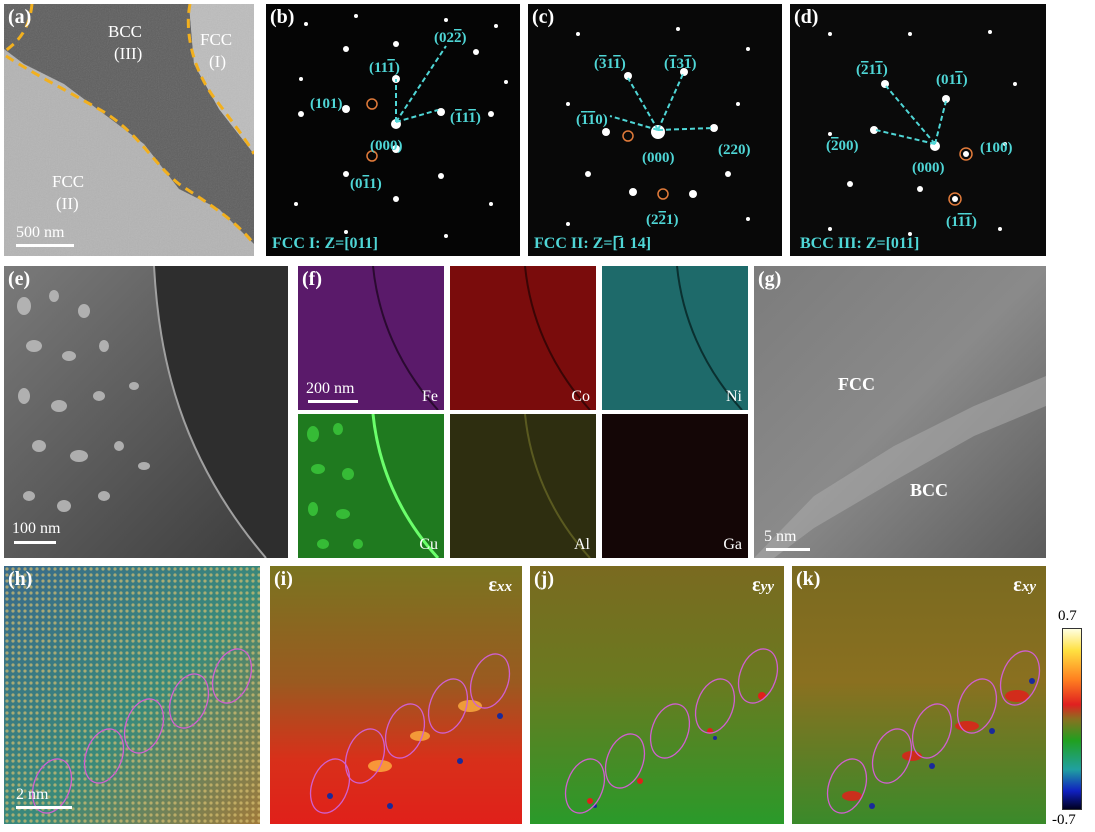  I want to click on panel-j: (j) εyy, so click(657, 695).